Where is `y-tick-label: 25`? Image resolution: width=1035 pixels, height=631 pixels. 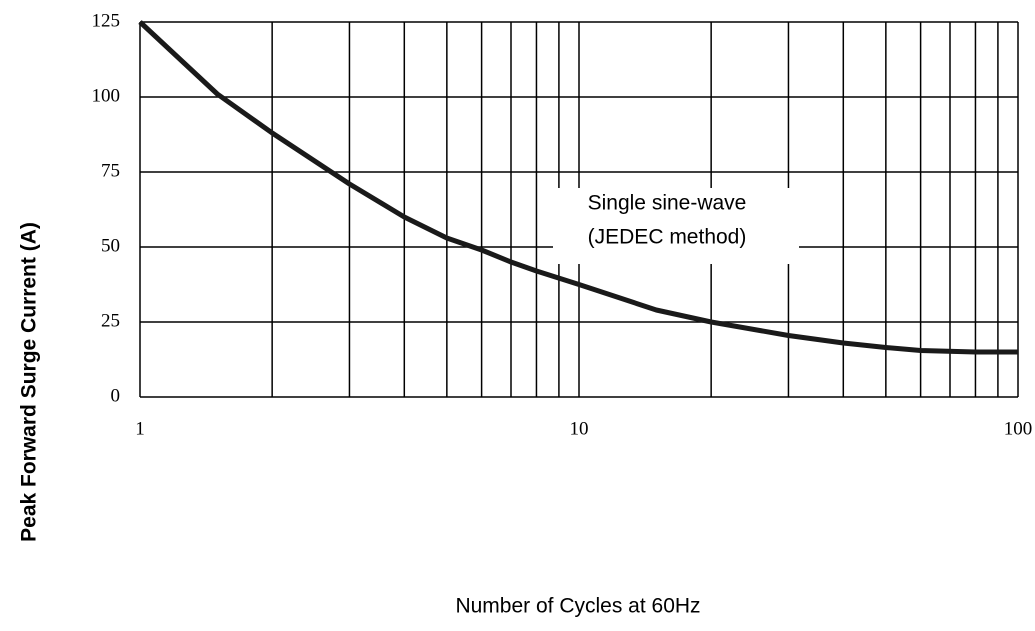 y-tick-label: 25 is located at coordinates (110, 320).